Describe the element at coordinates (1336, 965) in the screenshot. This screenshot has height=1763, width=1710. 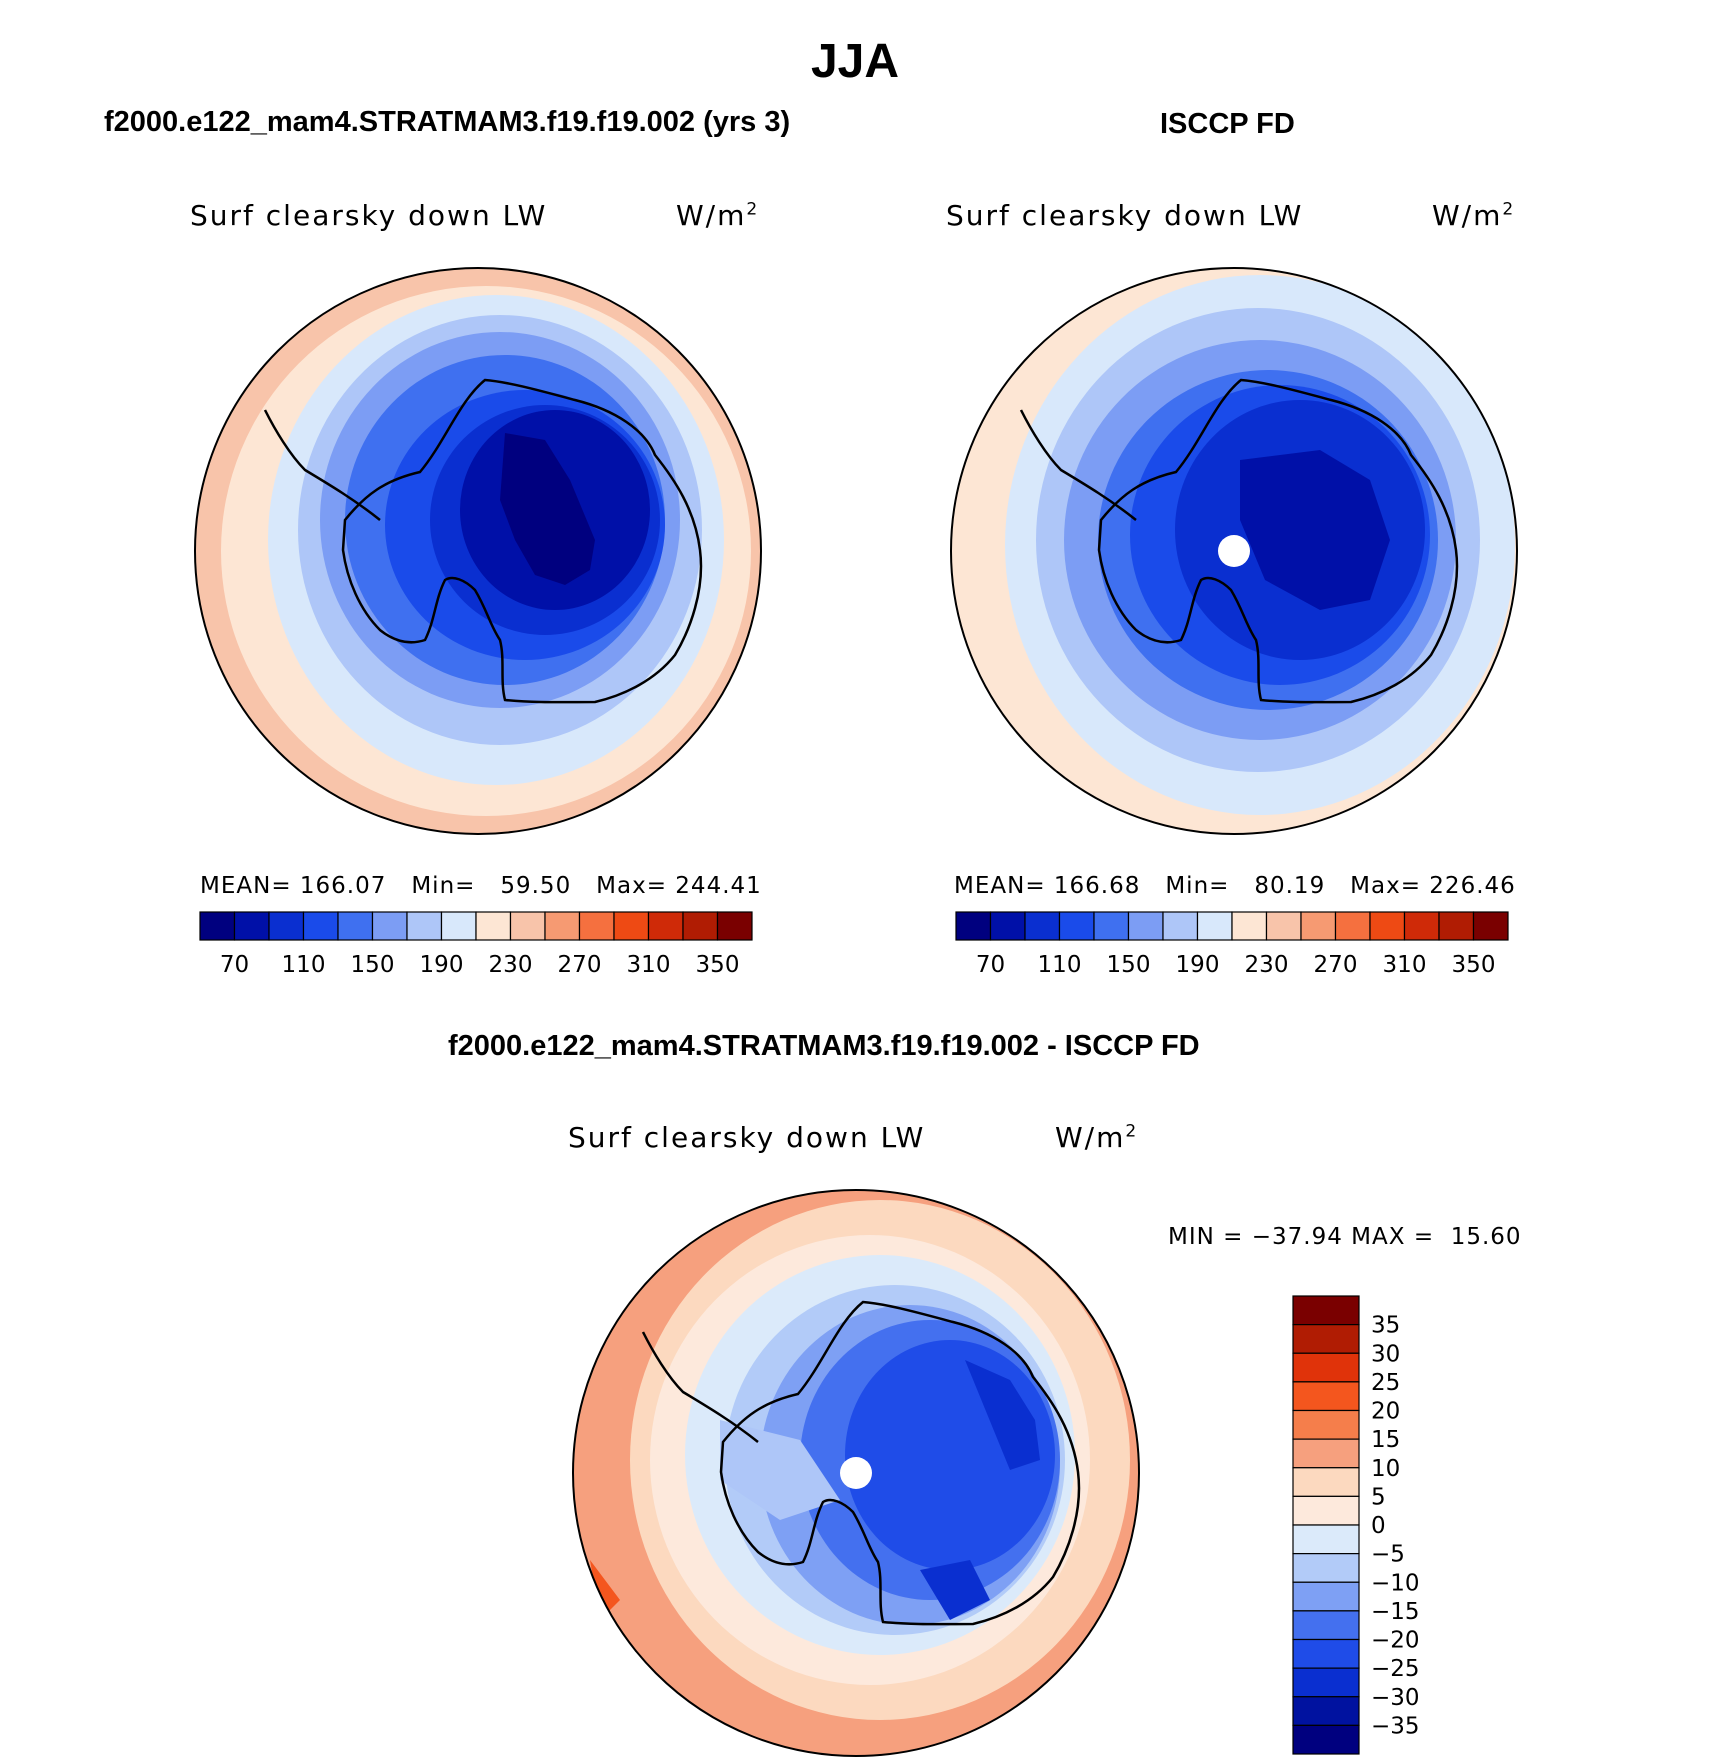
I see `obs-colorbar-tick-label: 270` at that location.